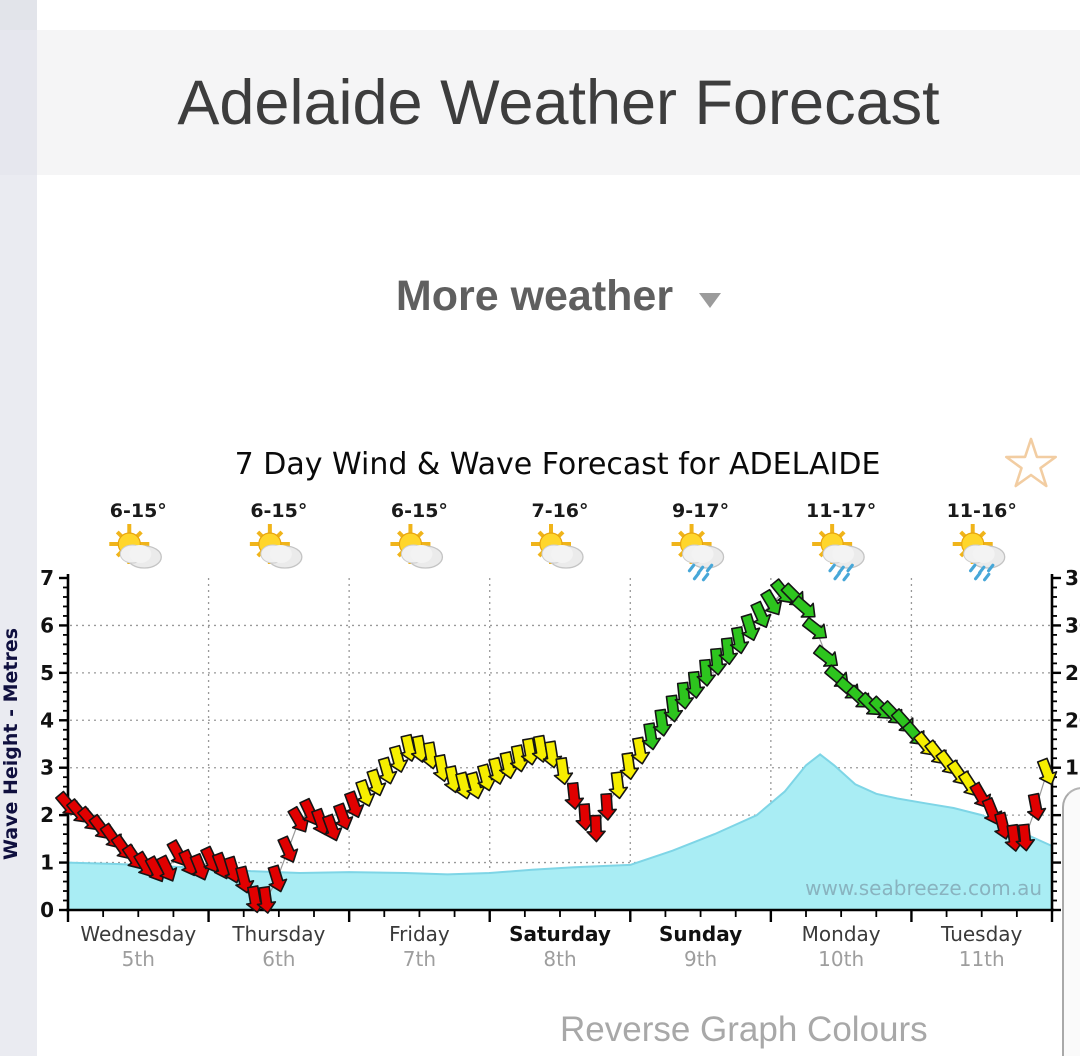  What do you see at coordinates (1072, 720) in the screenshot?
I see `svg-text: 20` at bounding box center [1072, 720].